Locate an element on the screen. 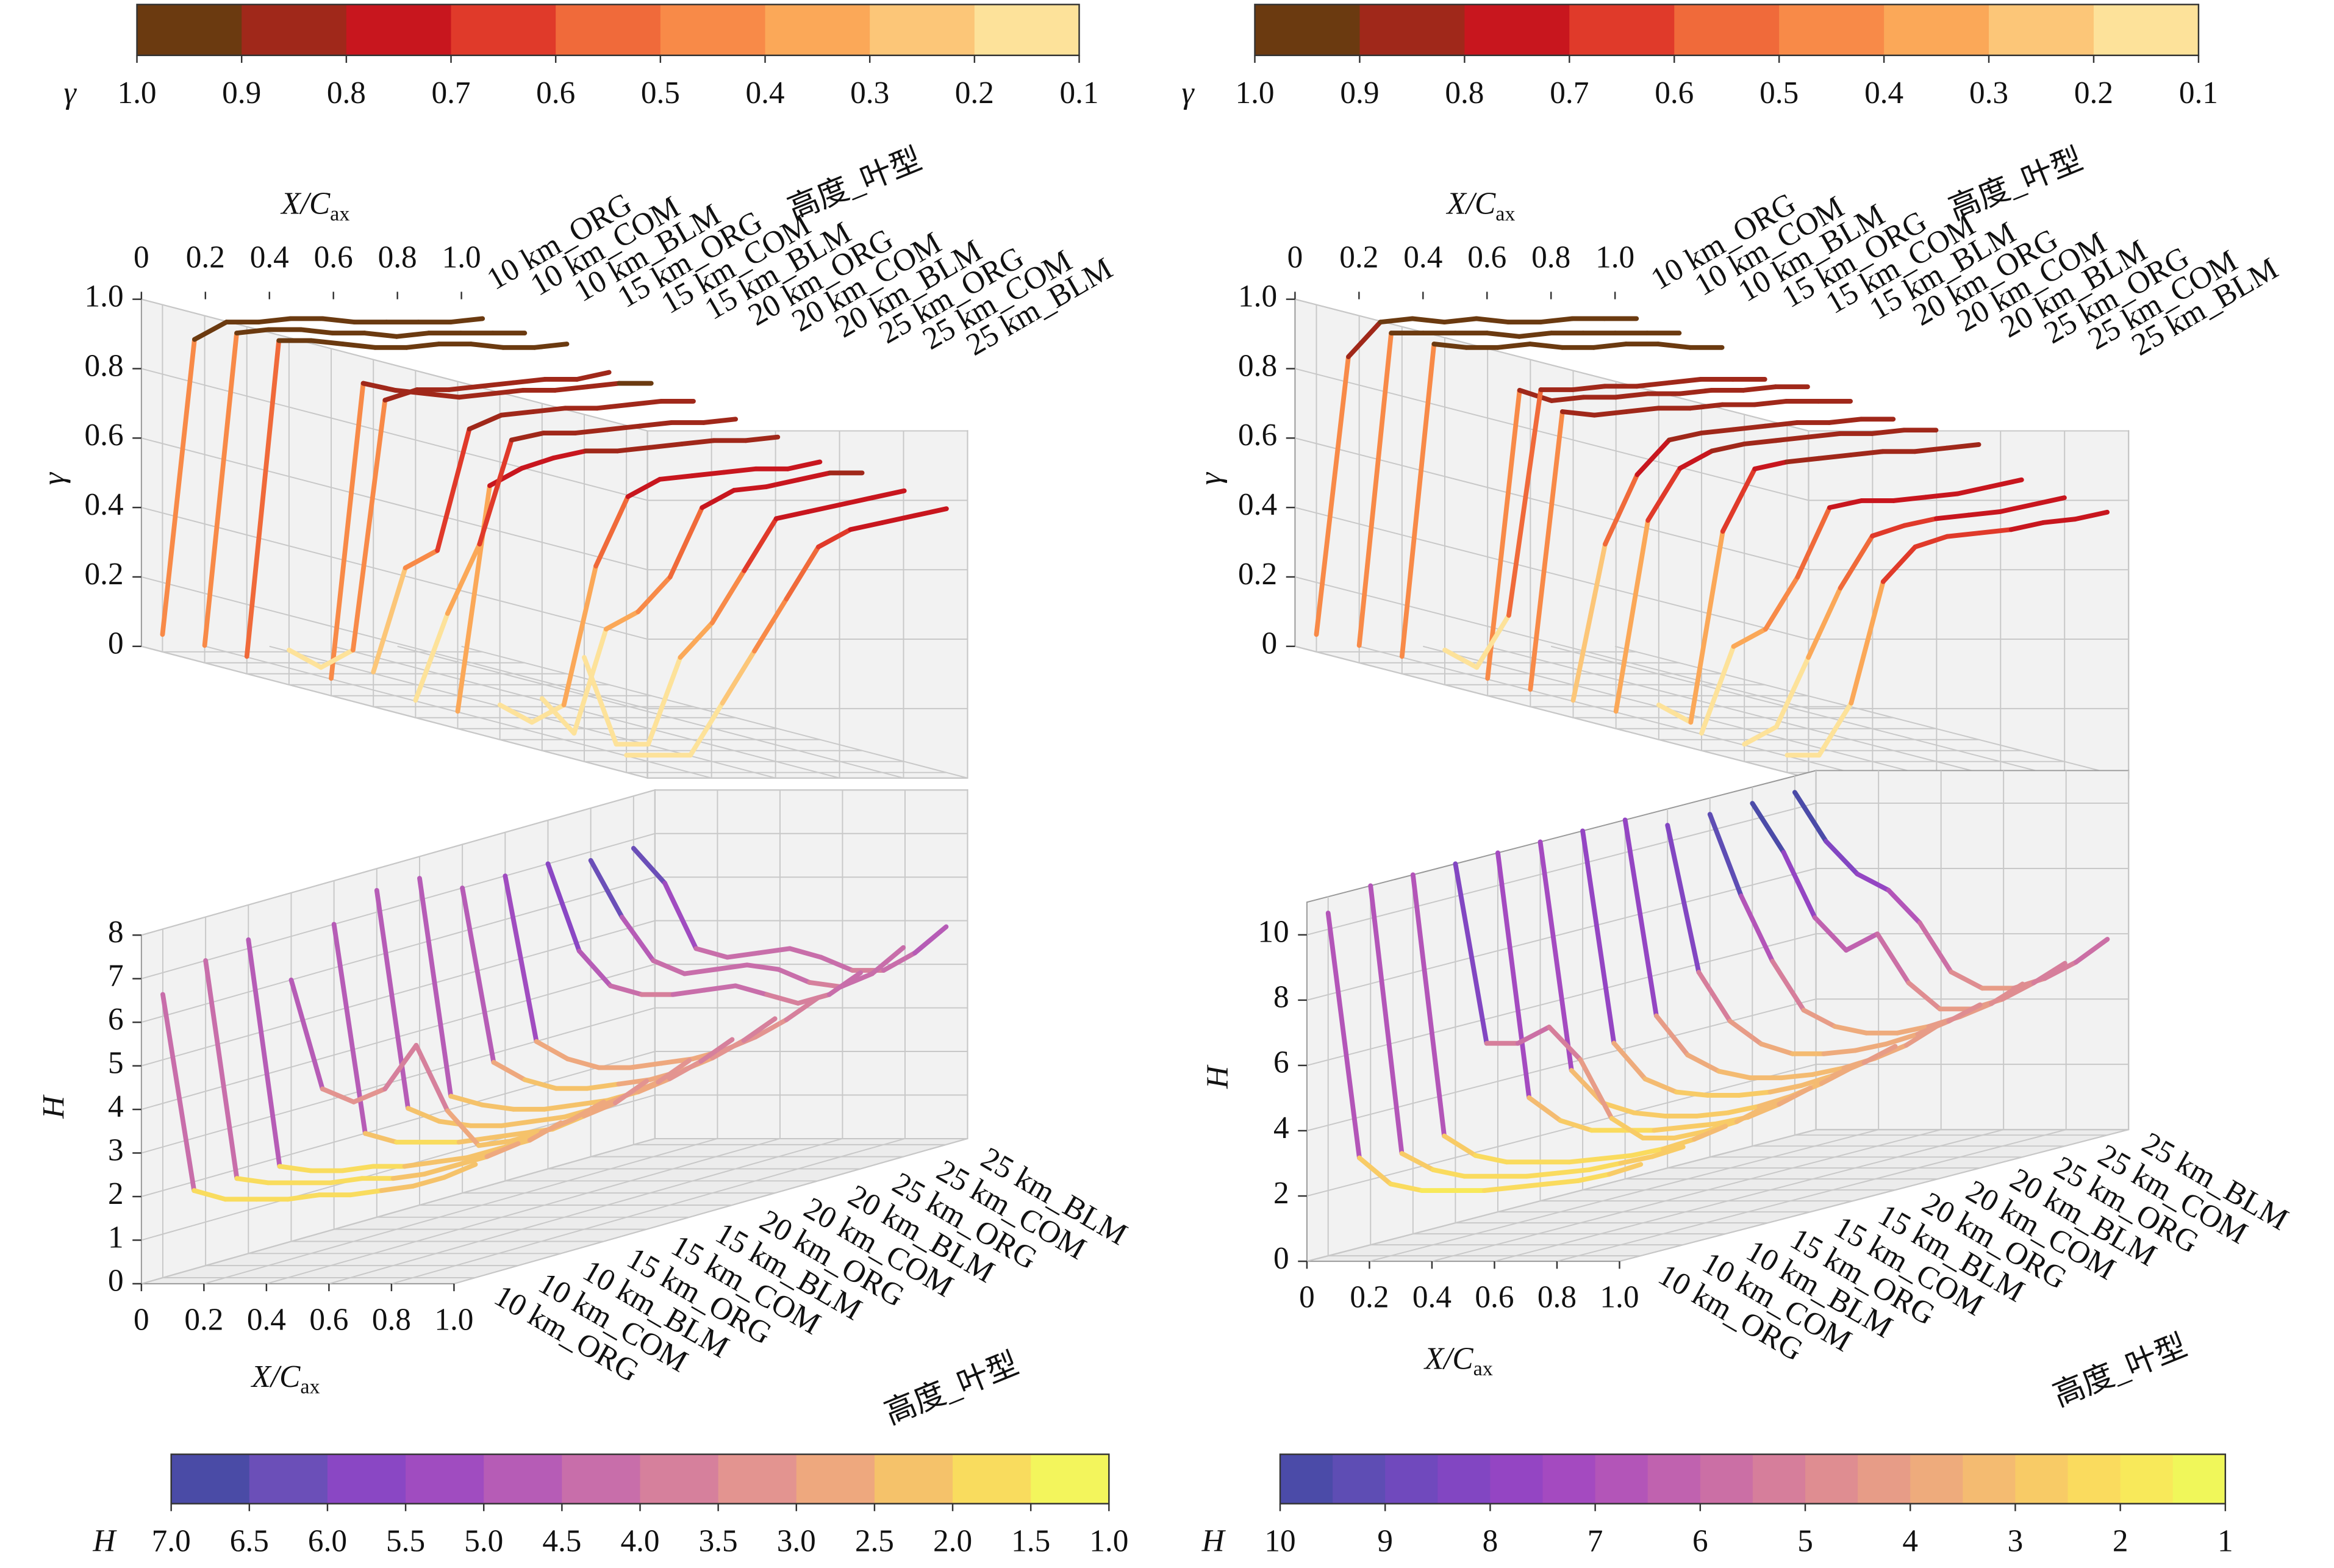  y-tick-label: 1 is located at coordinates (116, 1237).